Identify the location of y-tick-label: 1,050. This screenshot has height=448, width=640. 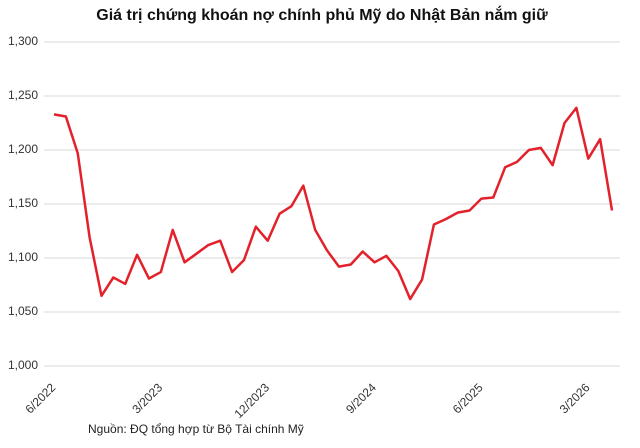
(23, 311).